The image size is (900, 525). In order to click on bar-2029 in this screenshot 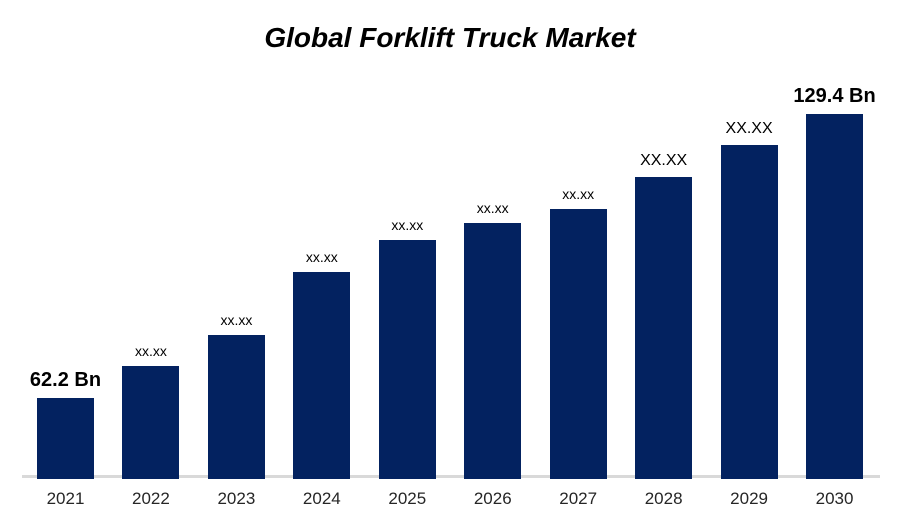, I will do `click(749, 312)`.